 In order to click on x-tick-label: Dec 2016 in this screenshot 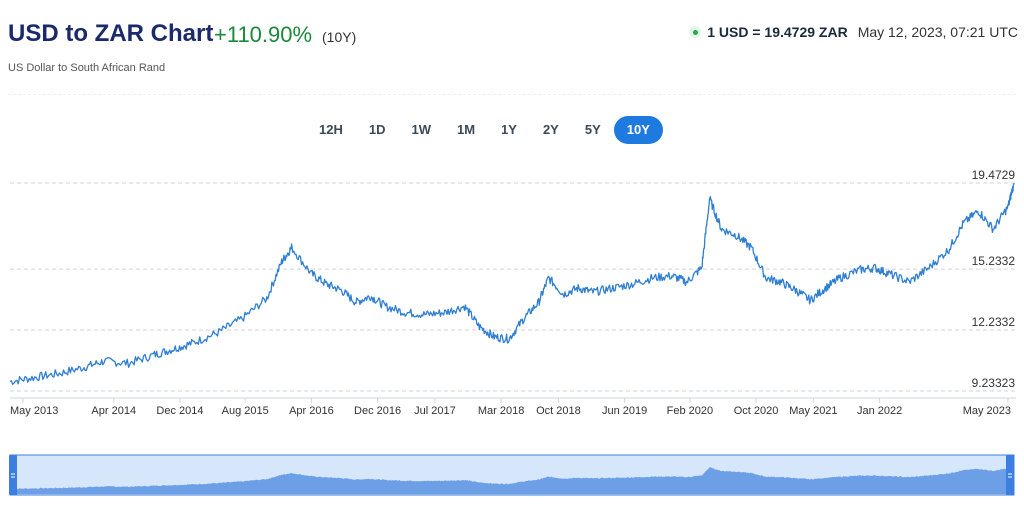, I will do `click(377, 411)`.